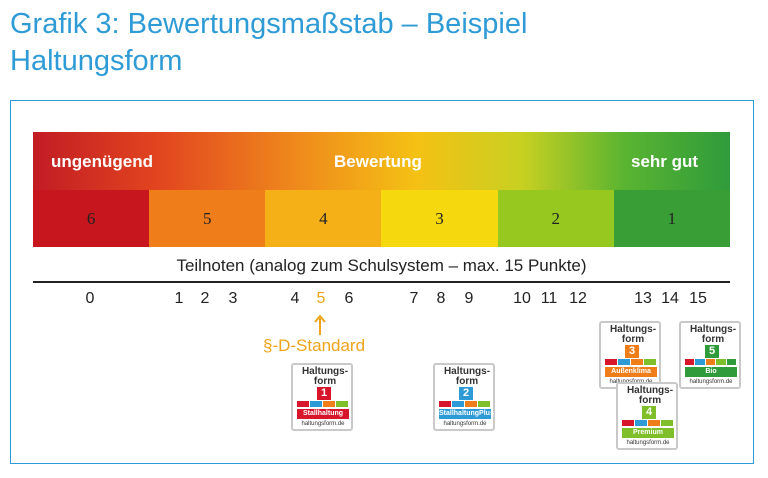 The image size is (768, 478). Describe the element at coordinates (631, 372) in the screenshot. I see `badge-name: Außenklima` at that location.